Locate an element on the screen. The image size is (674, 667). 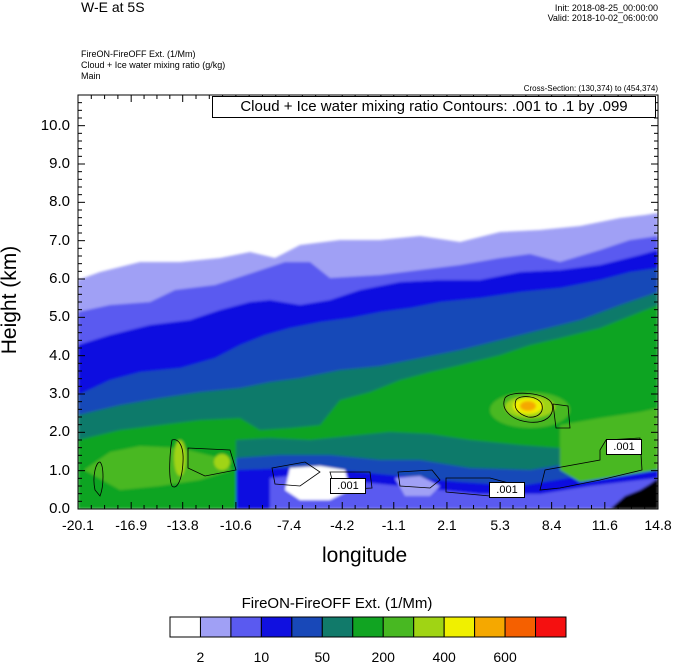
x-tick-label: 8.4 is located at coordinates (551, 525).